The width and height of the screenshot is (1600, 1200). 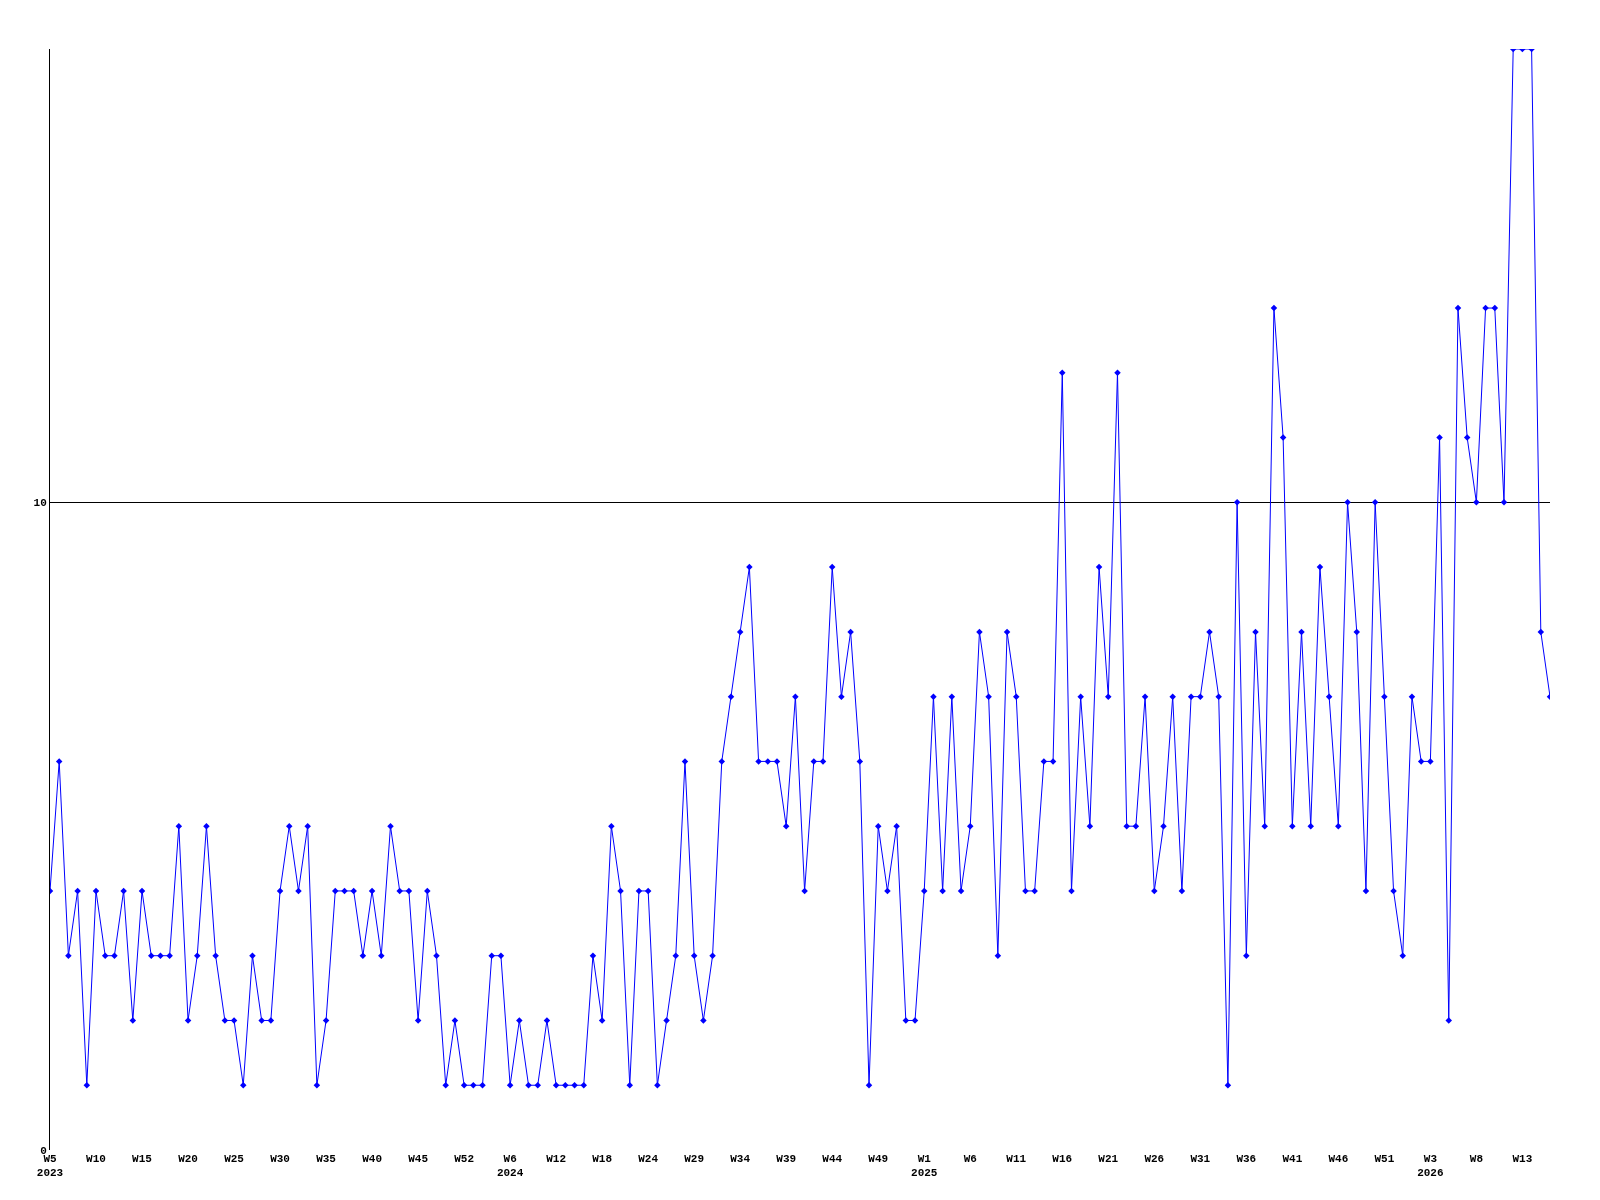 What do you see at coordinates (556, 1159) in the screenshot?
I see `x-tick-label: W12` at bounding box center [556, 1159].